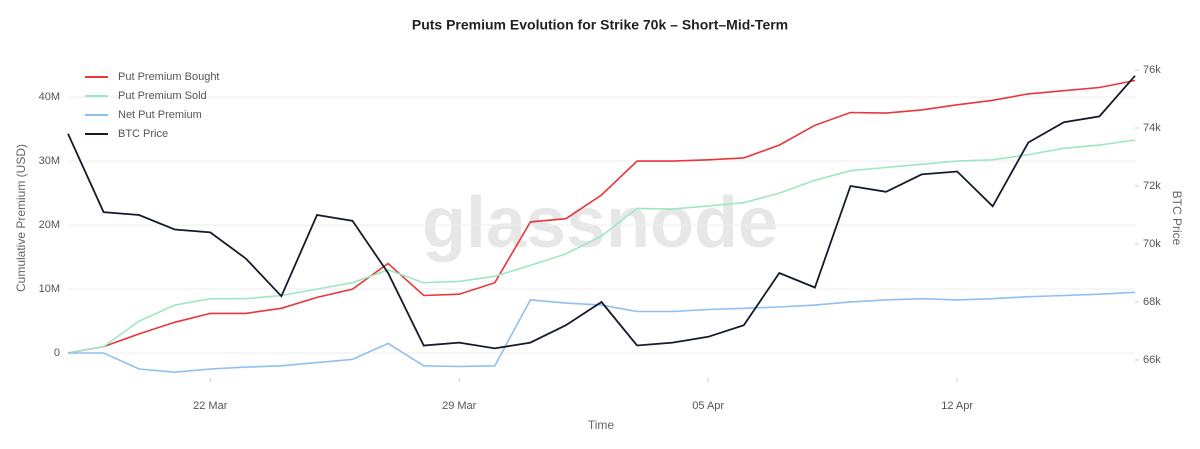 Image resolution: width=1200 pixels, height=449 pixels. What do you see at coordinates (49, 289) in the screenshot?
I see `y-tick-label: 10M` at bounding box center [49, 289].